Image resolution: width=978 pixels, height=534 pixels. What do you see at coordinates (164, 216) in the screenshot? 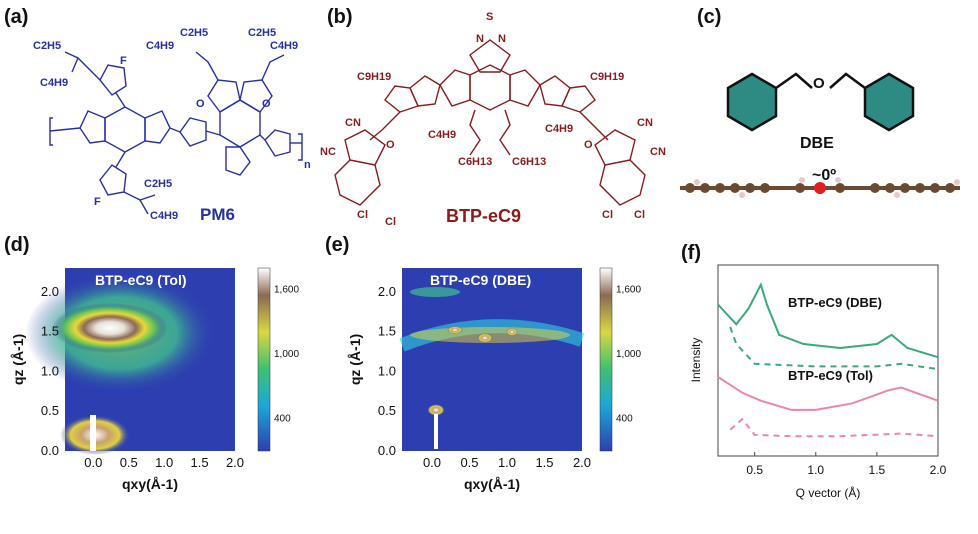
I see `pm6-c4h9-b: C4H9` at bounding box center [164, 216].